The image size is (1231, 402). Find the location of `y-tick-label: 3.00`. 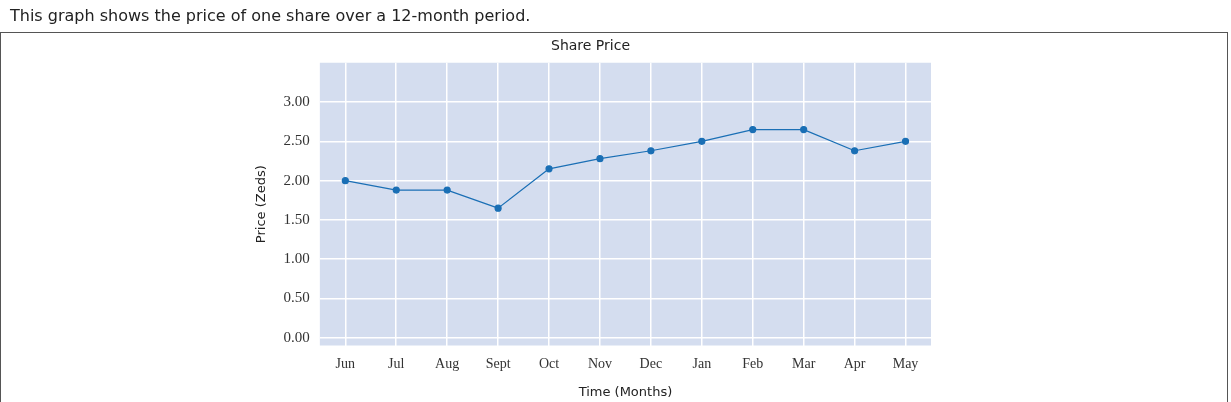

y-tick-label: 3.00 is located at coordinates (296, 101).